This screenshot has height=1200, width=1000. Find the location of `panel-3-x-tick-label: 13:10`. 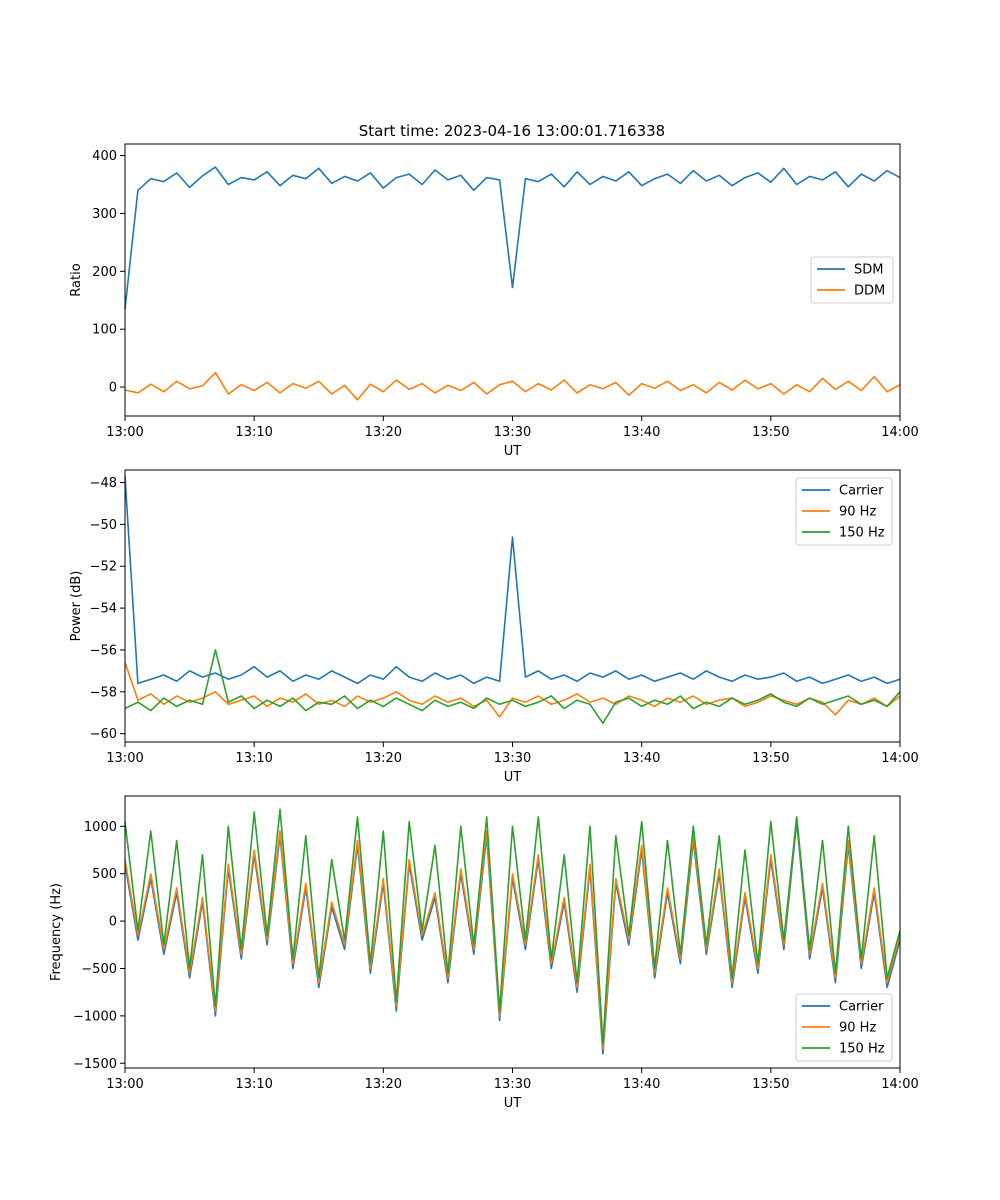

panel-3-x-tick-label: 13:10 is located at coordinates (253, 1084).